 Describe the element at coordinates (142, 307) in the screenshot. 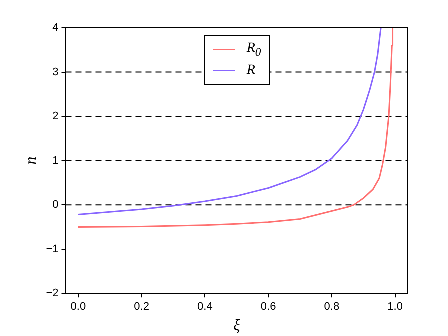

I see `x-tick-label: 0.2` at that location.